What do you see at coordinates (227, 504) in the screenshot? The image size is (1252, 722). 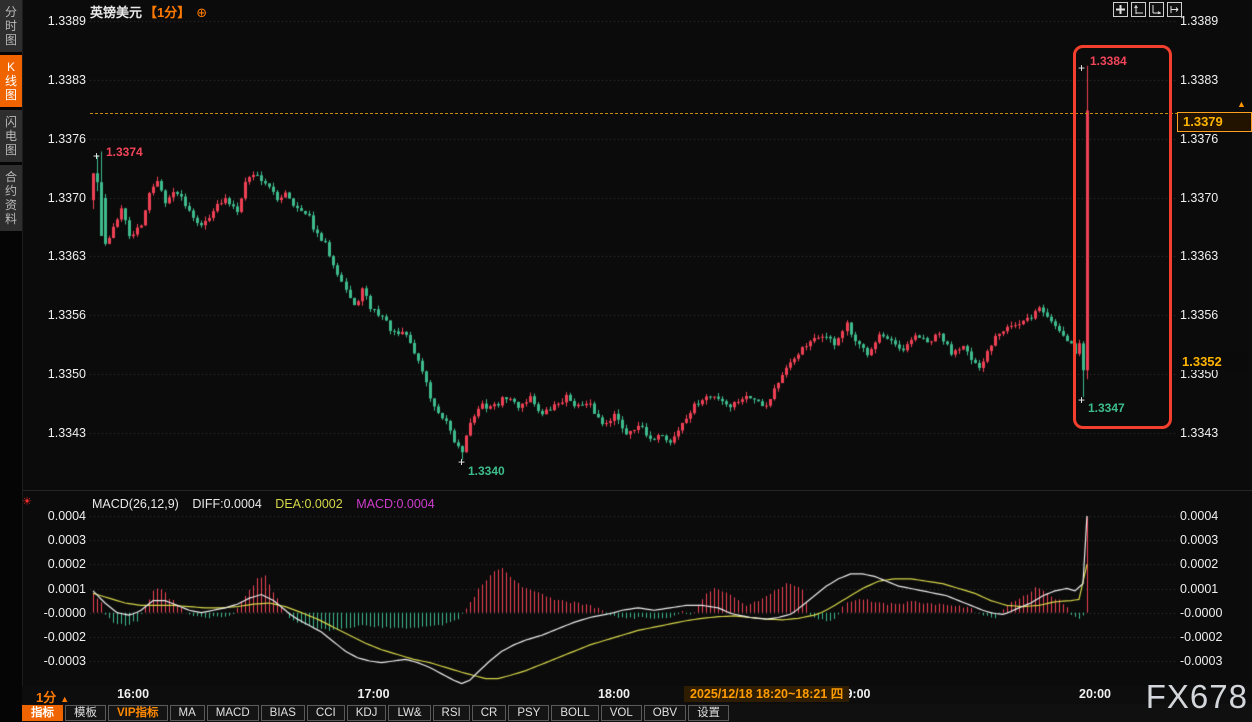 I see `macd-diff-value: DIFF:0.0004` at bounding box center [227, 504].